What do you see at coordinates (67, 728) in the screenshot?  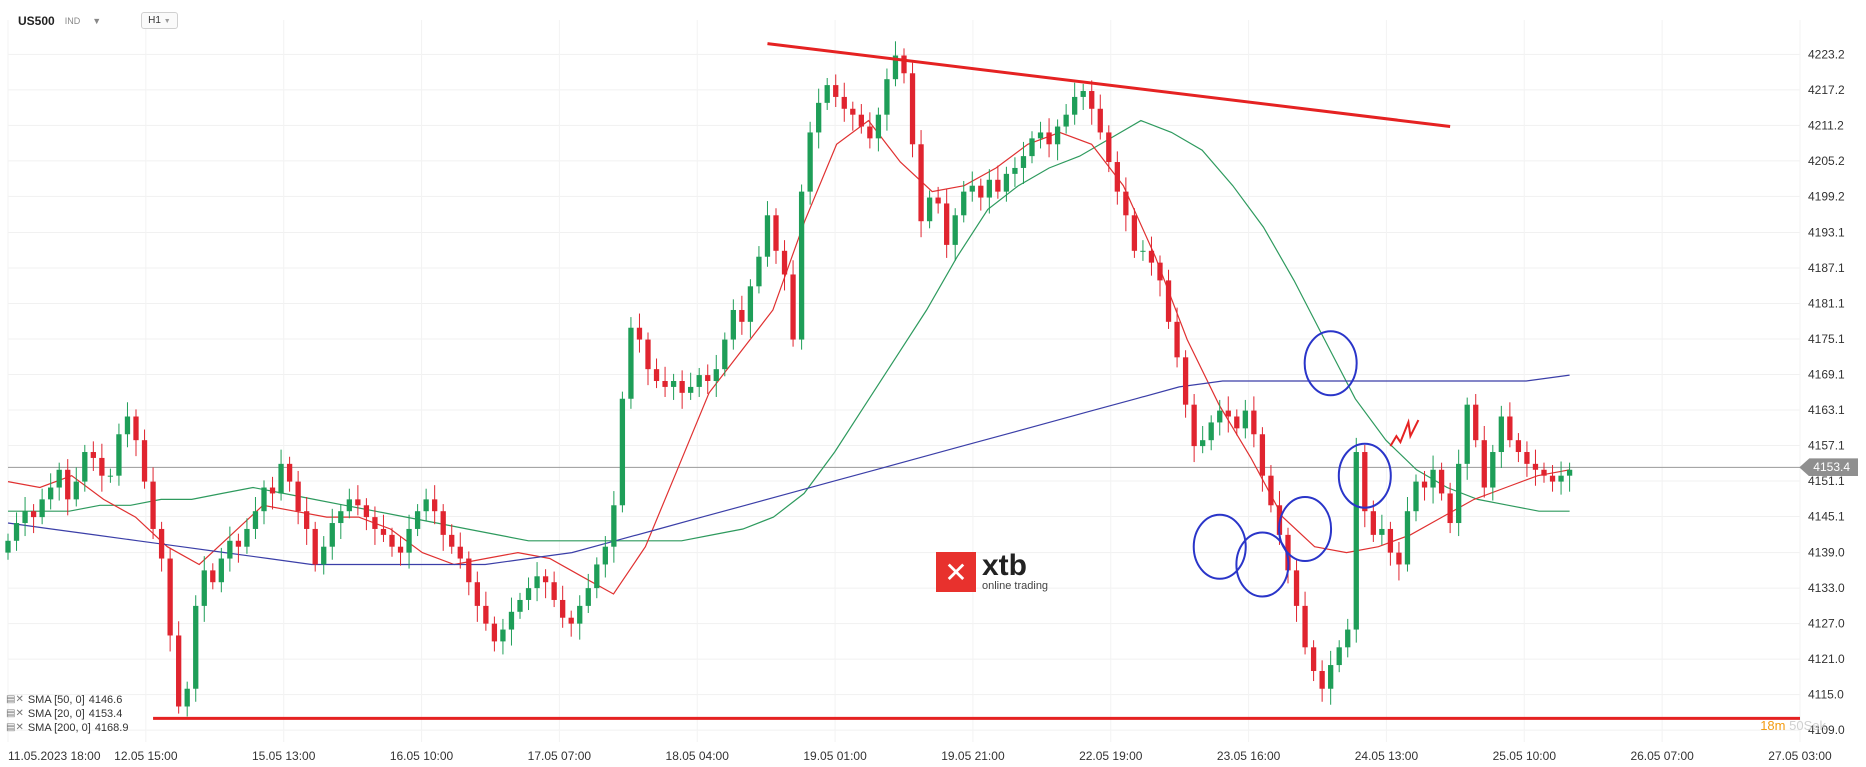 I see `legend-row-sma200: ▤✕ SMA [200, 0] 4168.9` at bounding box center [67, 728].